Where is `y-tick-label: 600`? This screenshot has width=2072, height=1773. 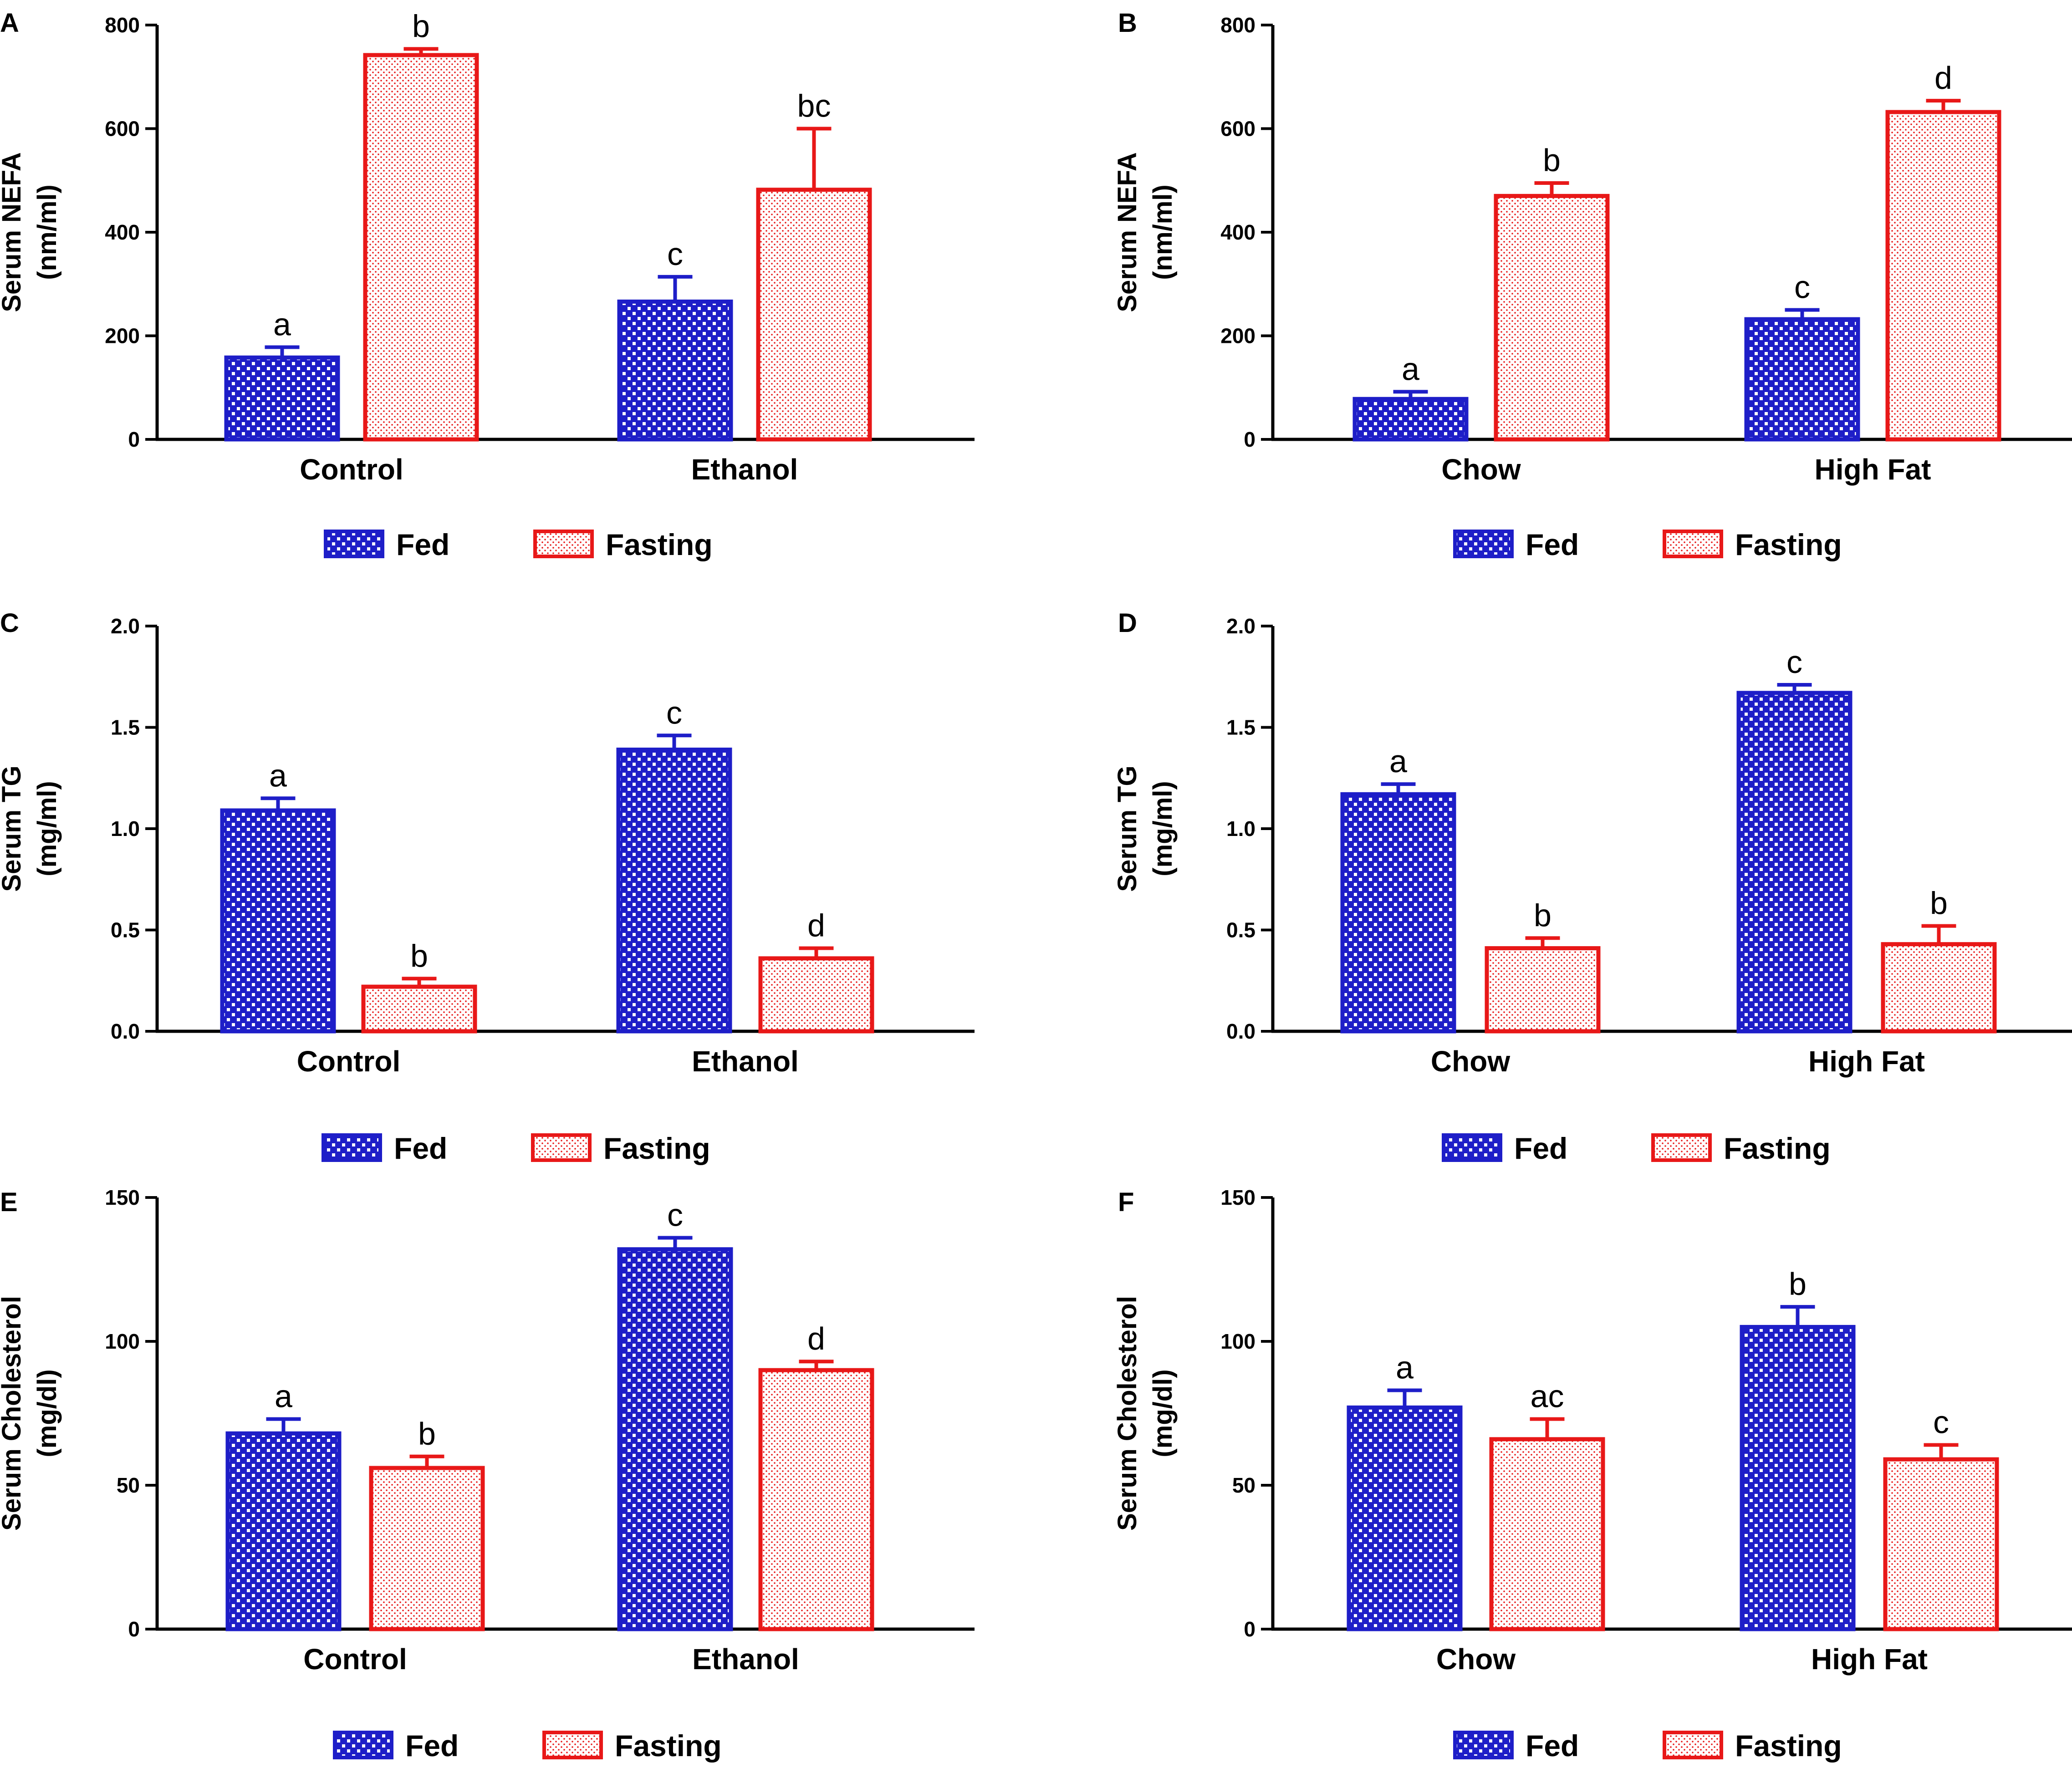
y-tick-label: 600 is located at coordinates (1238, 129).